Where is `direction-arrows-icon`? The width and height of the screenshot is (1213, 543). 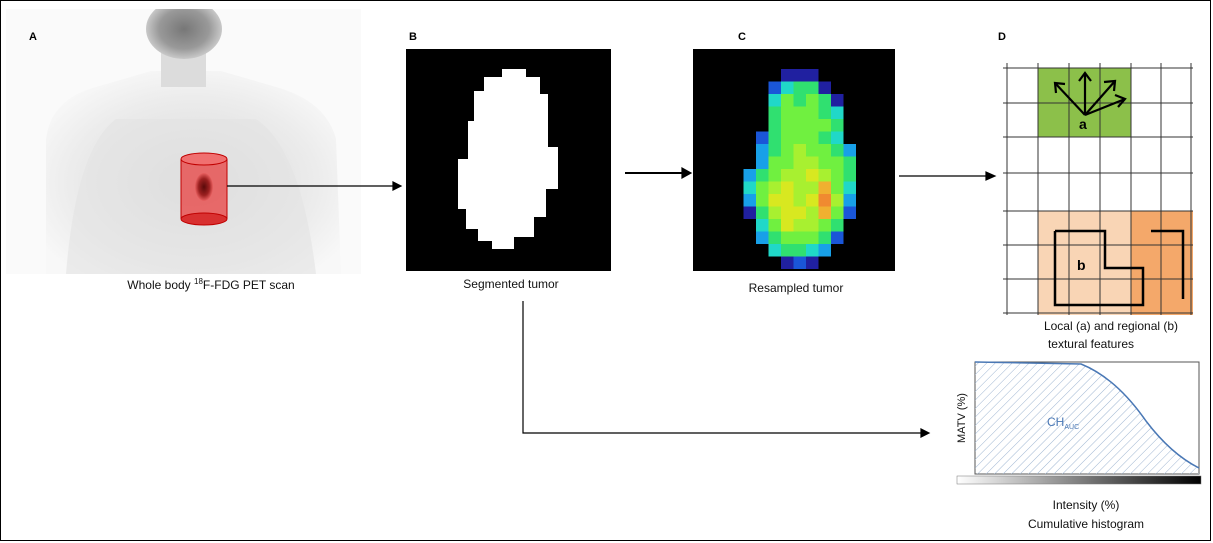 direction-arrows-icon is located at coordinates (1090, 94).